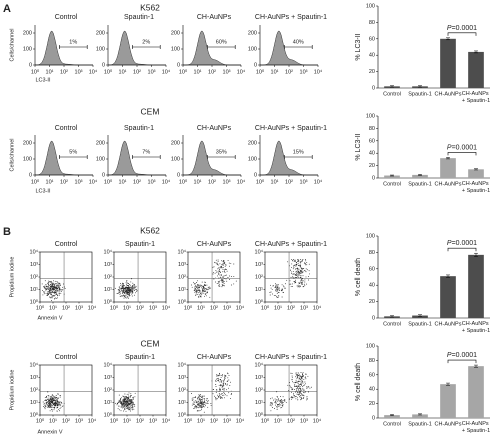  Describe the element at coordinates (298, 42) in the screenshot. I see `gate-label: 40%` at that location.